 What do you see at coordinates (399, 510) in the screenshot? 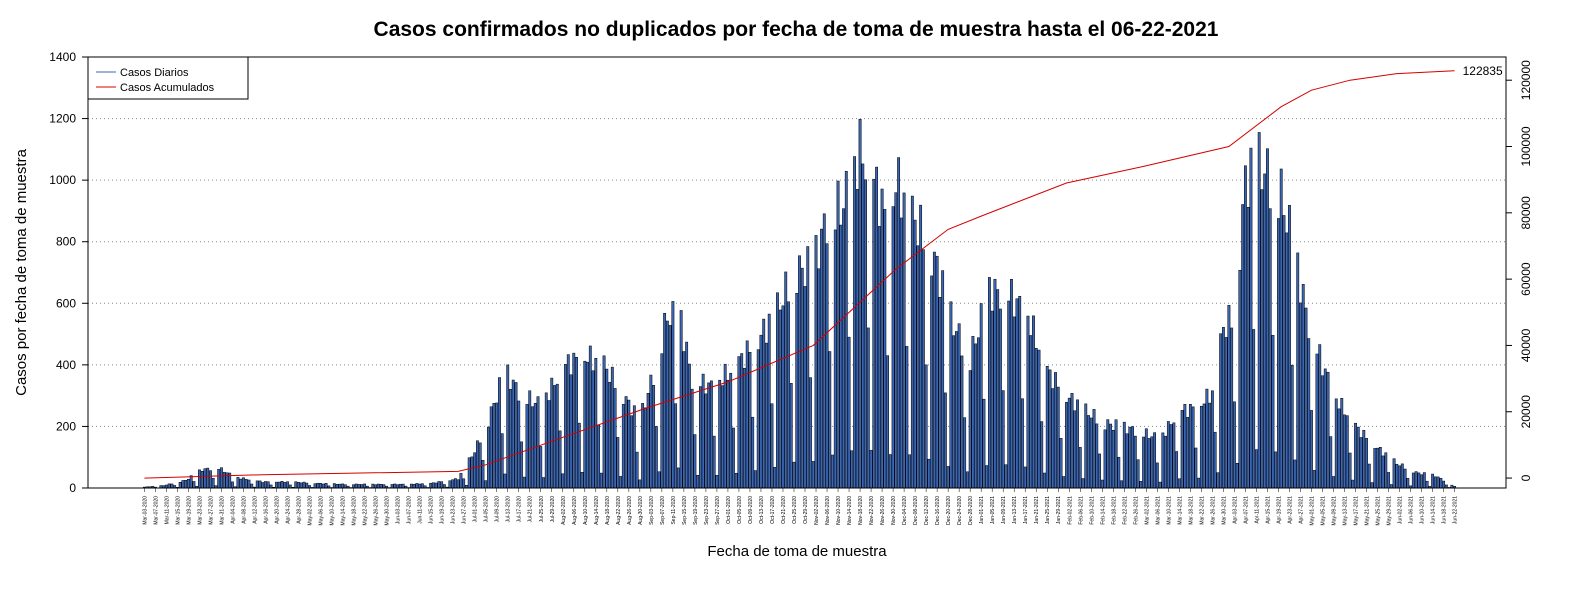
I see `x-tick-label: Jun-03-2020` at bounding box center [399, 510].